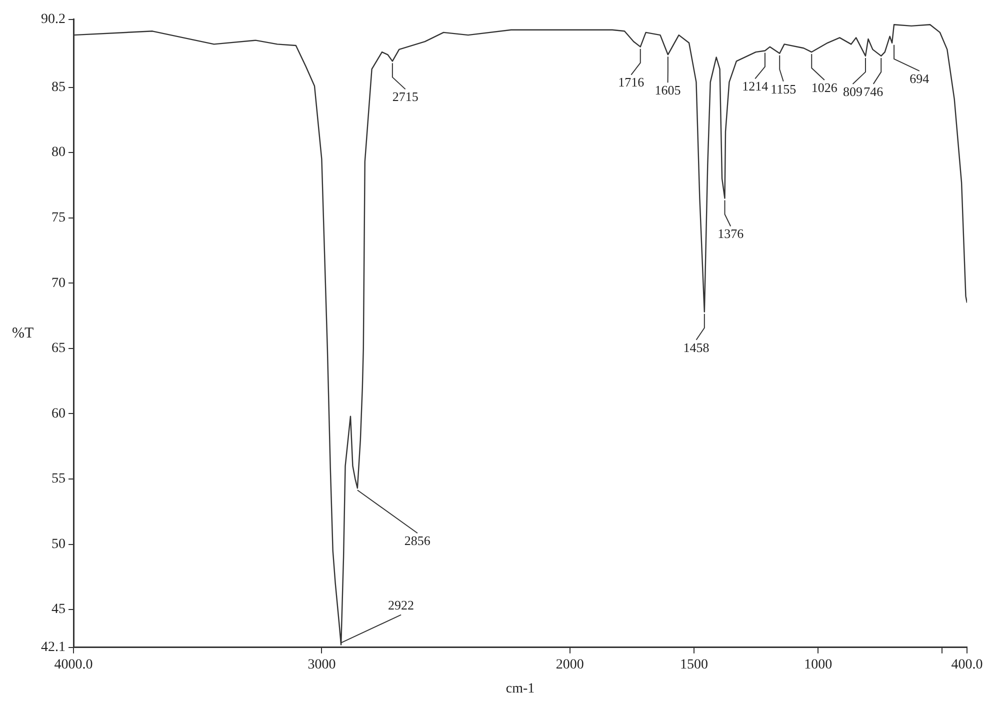 This screenshot has width=995, height=709. Describe the element at coordinates (570, 664) in the screenshot. I see `x-tick-label: 2000` at that location.